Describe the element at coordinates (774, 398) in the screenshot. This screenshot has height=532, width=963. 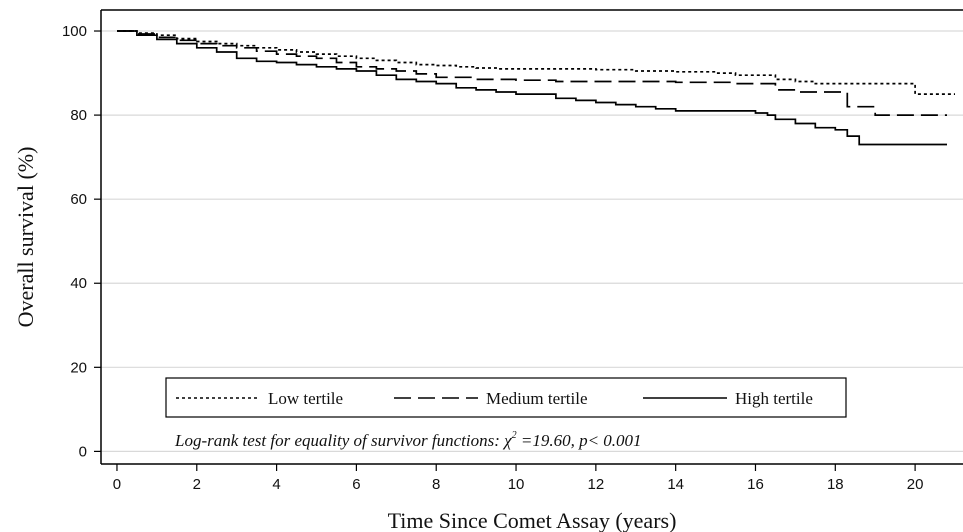
I see `legend-label-high: High tertile` at that location.